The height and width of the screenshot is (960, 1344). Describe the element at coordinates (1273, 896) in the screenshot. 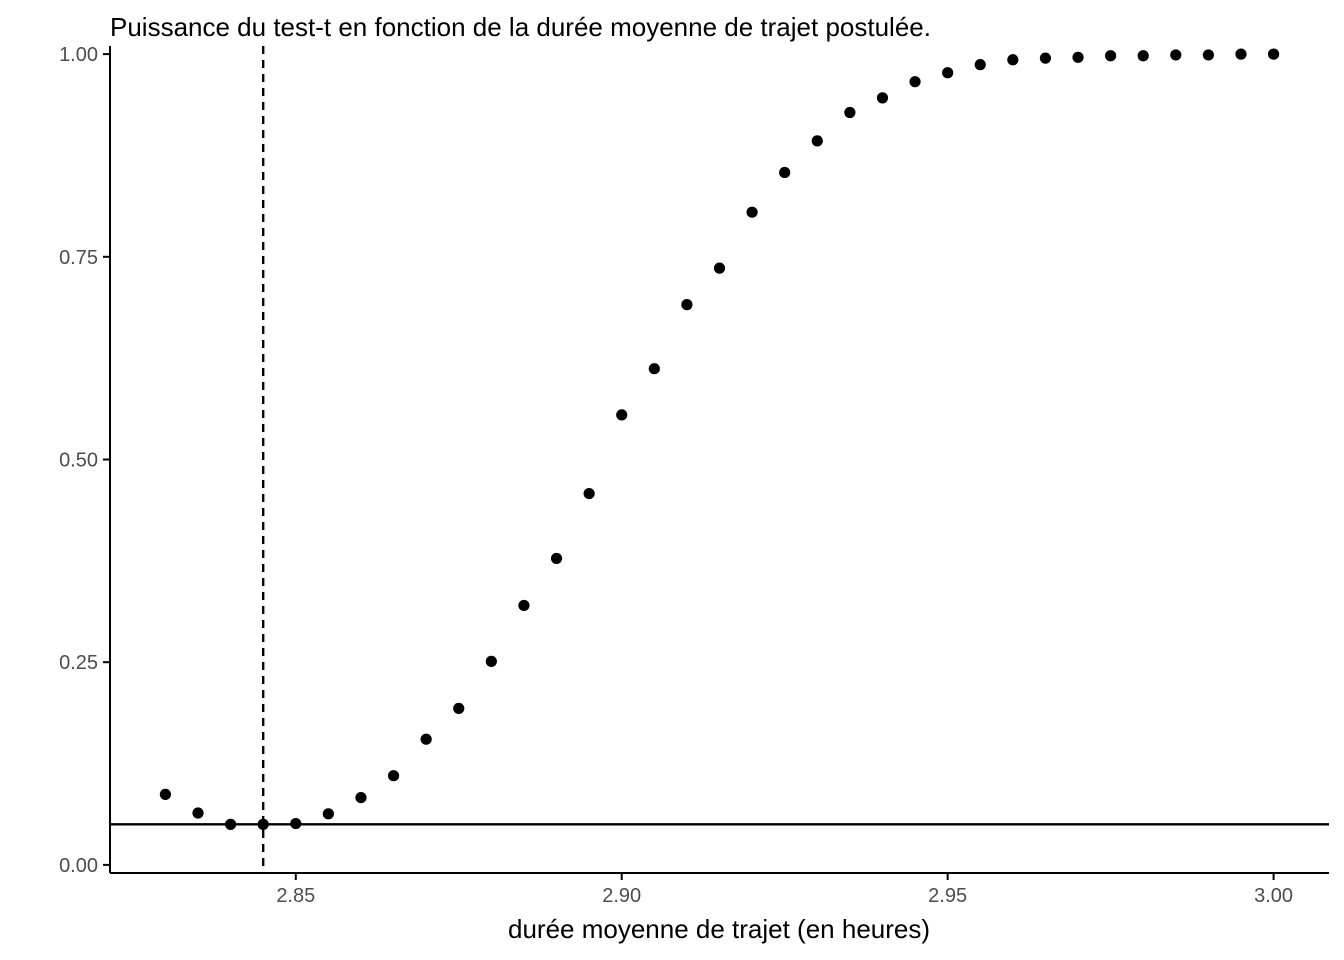

I see `x-tick-label: 3.00` at that location.